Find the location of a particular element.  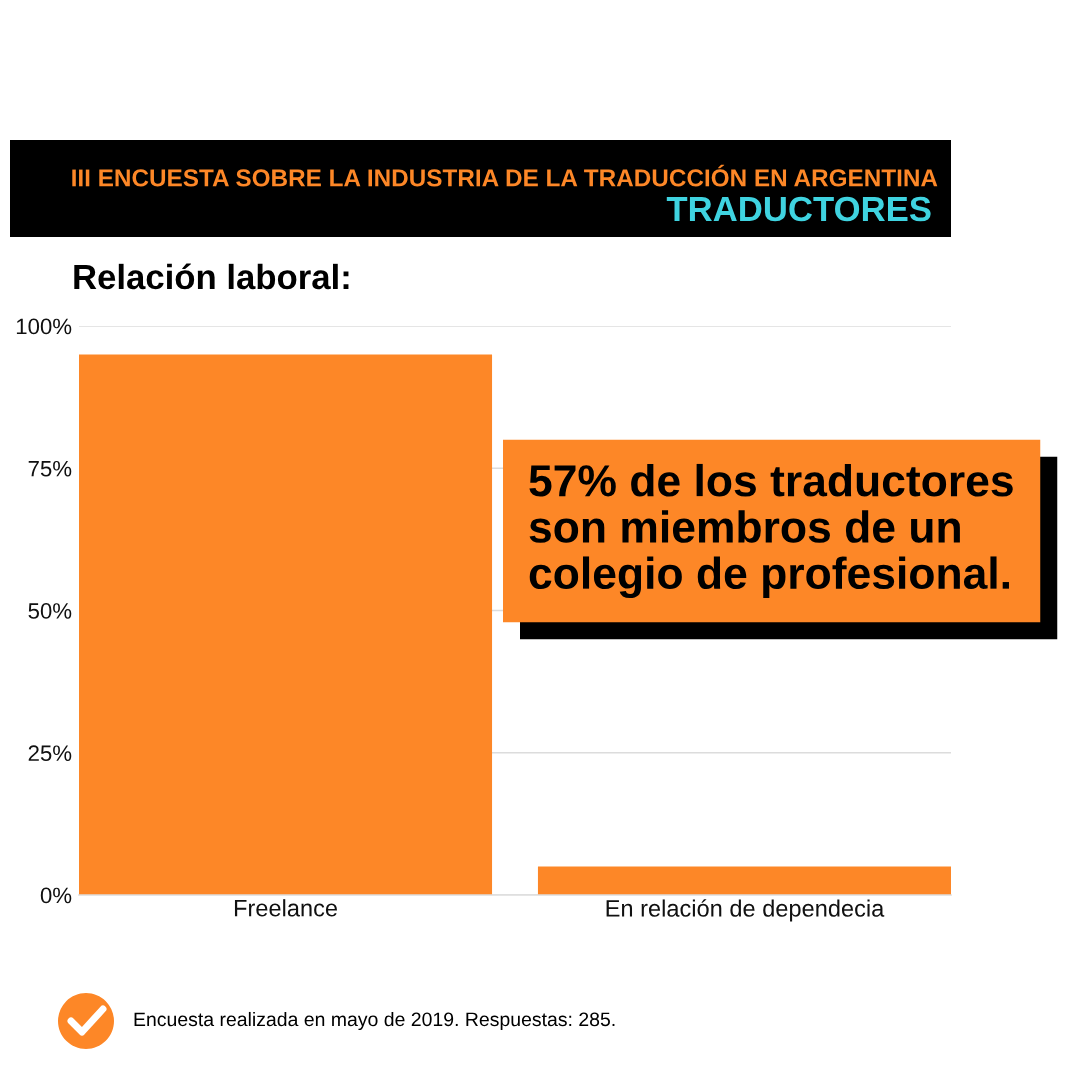

annotation: 57% de los traductores son miembros de un colegio de profesional. is located at coordinates (771, 531).